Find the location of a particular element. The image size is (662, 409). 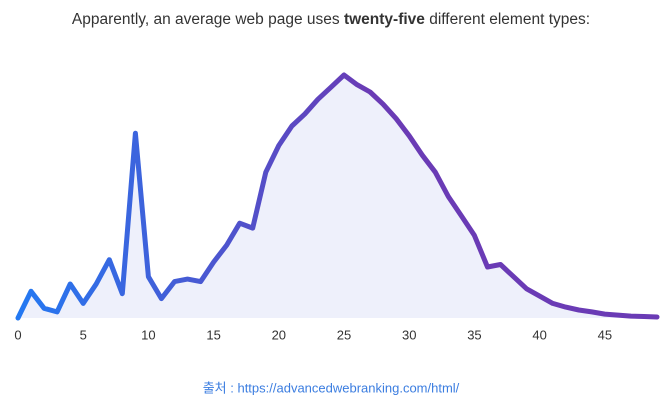

x-tick-label: 0 is located at coordinates (17, 334).